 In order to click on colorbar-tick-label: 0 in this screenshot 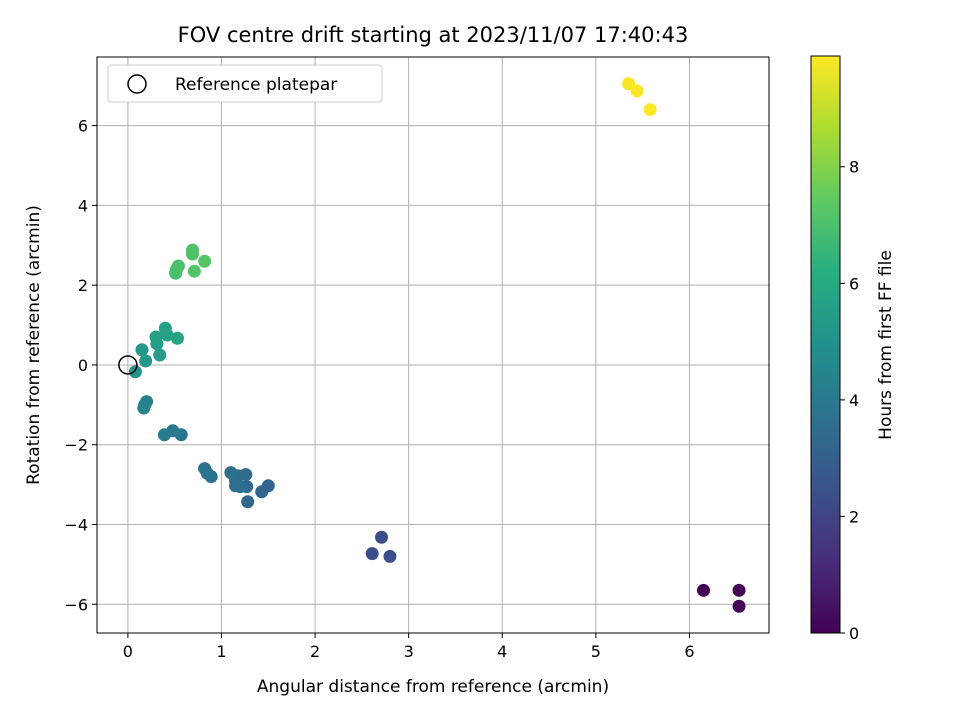, I will do `click(854, 633)`.